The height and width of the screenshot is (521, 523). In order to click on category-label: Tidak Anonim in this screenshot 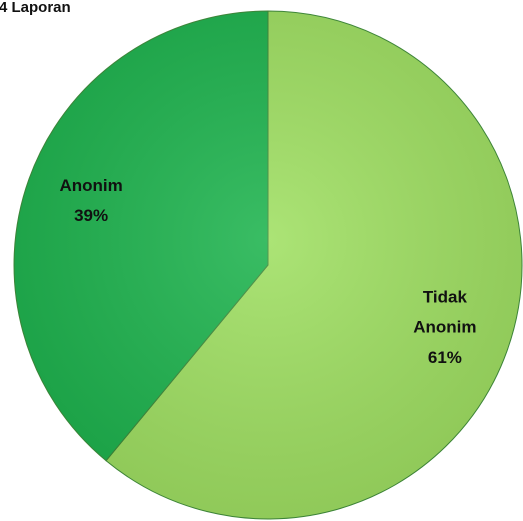, I will do `click(444, 312)`.